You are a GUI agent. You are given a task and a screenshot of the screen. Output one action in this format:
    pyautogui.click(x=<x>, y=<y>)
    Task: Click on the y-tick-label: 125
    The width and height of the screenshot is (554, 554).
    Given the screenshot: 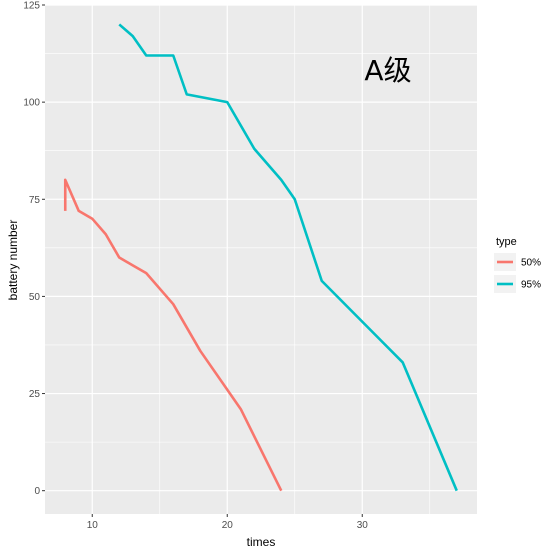 What is the action you would take?
    pyautogui.click(x=31, y=6)
    